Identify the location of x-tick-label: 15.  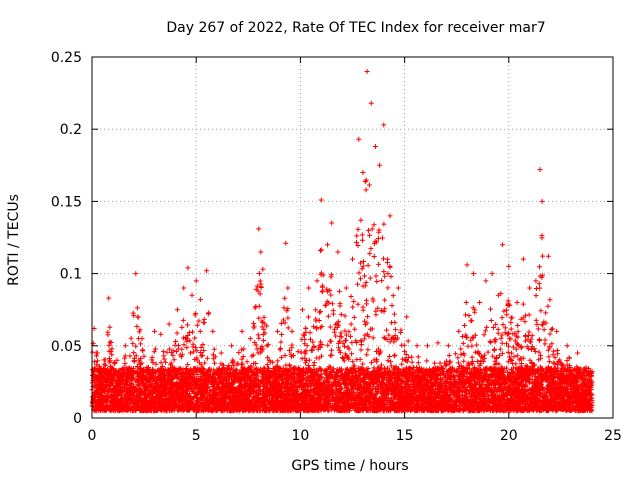
(405, 436).